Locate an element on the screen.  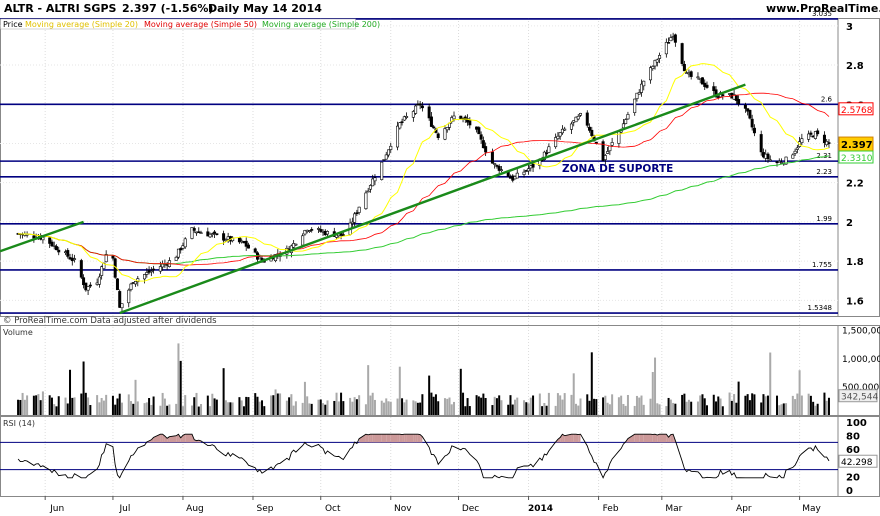
level-label: 1.755 is located at coordinates (822, 265).